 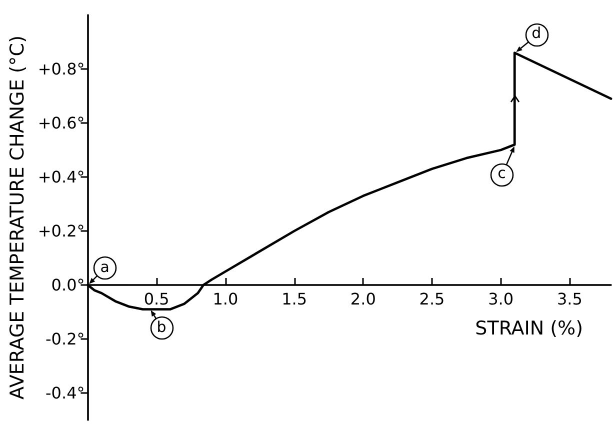 I want to click on annotation: c, so click(x=502, y=173).